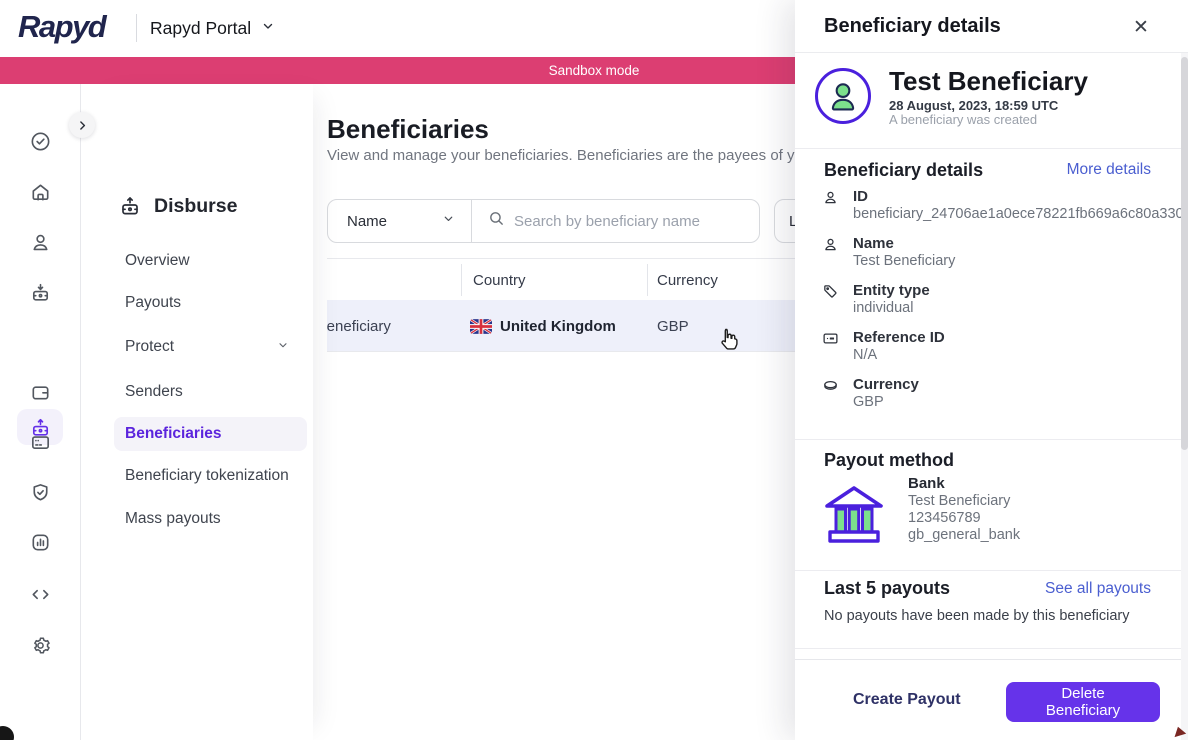 This screenshot has height=740, width=1188. I want to click on create-payout-button: Create Payout, so click(907, 699).